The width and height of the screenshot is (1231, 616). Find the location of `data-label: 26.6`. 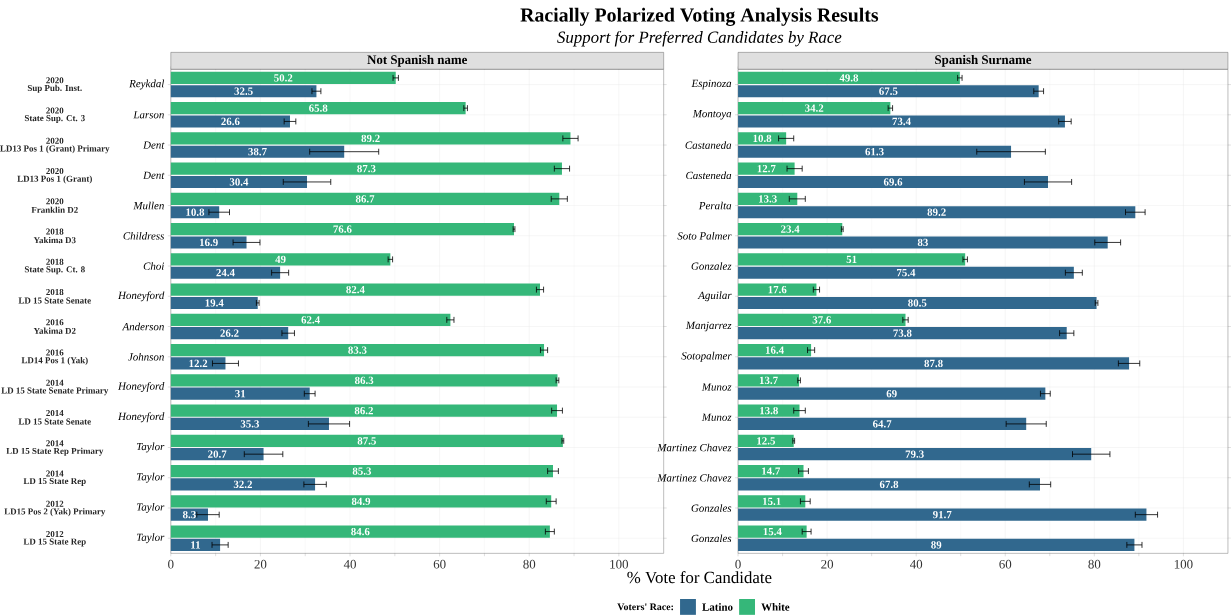

data-label: 26.6 is located at coordinates (230, 121).